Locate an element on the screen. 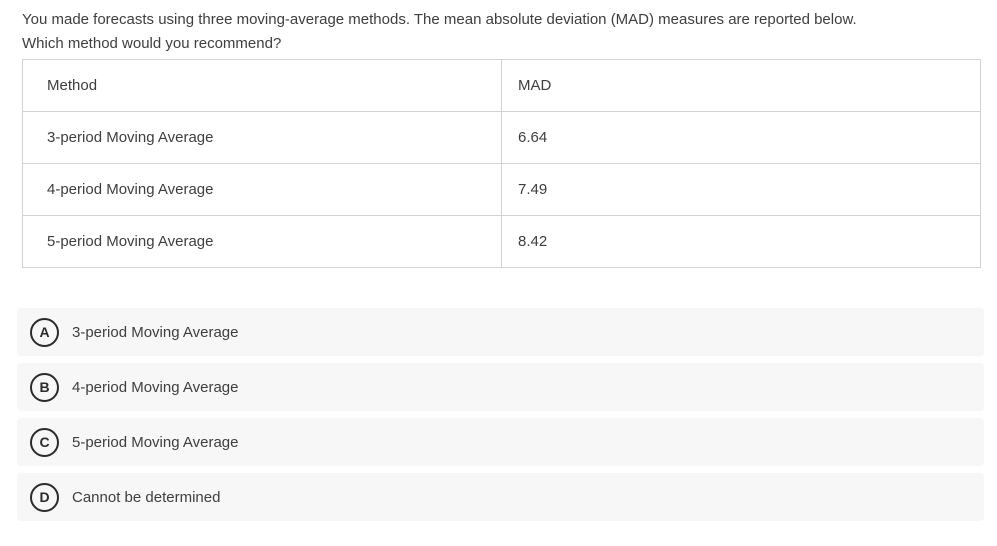 This screenshot has height=546, width=997. option-c: C 5-period Moving Average is located at coordinates (500, 442).